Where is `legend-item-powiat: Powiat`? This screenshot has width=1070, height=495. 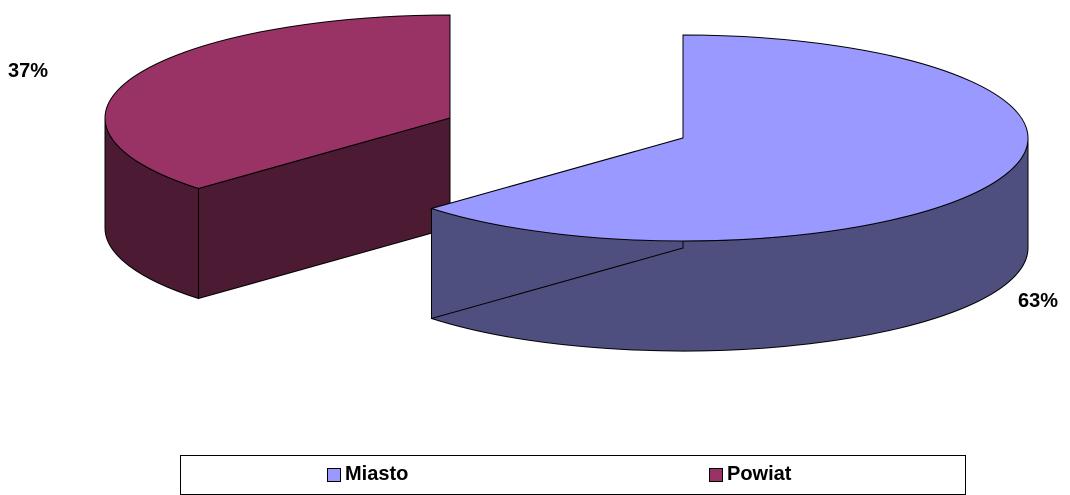 legend-item-powiat: Powiat is located at coordinates (750, 474).